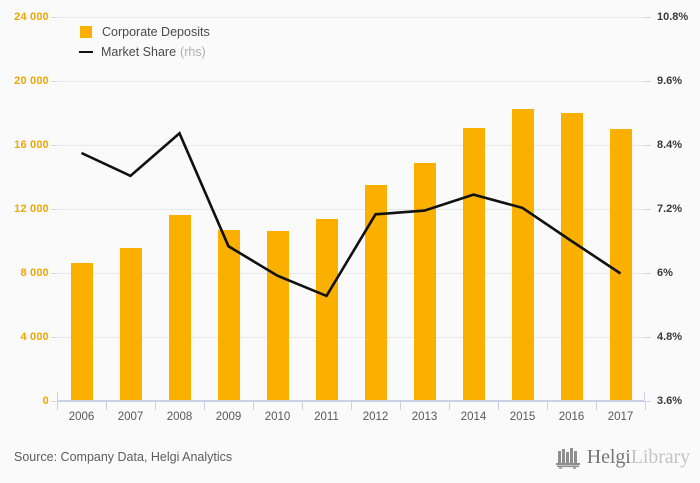 The height and width of the screenshot is (483, 700). Describe the element at coordinates (31, 145) in the screenshot. I see `y-axis-left-label: 16 000` at that location.